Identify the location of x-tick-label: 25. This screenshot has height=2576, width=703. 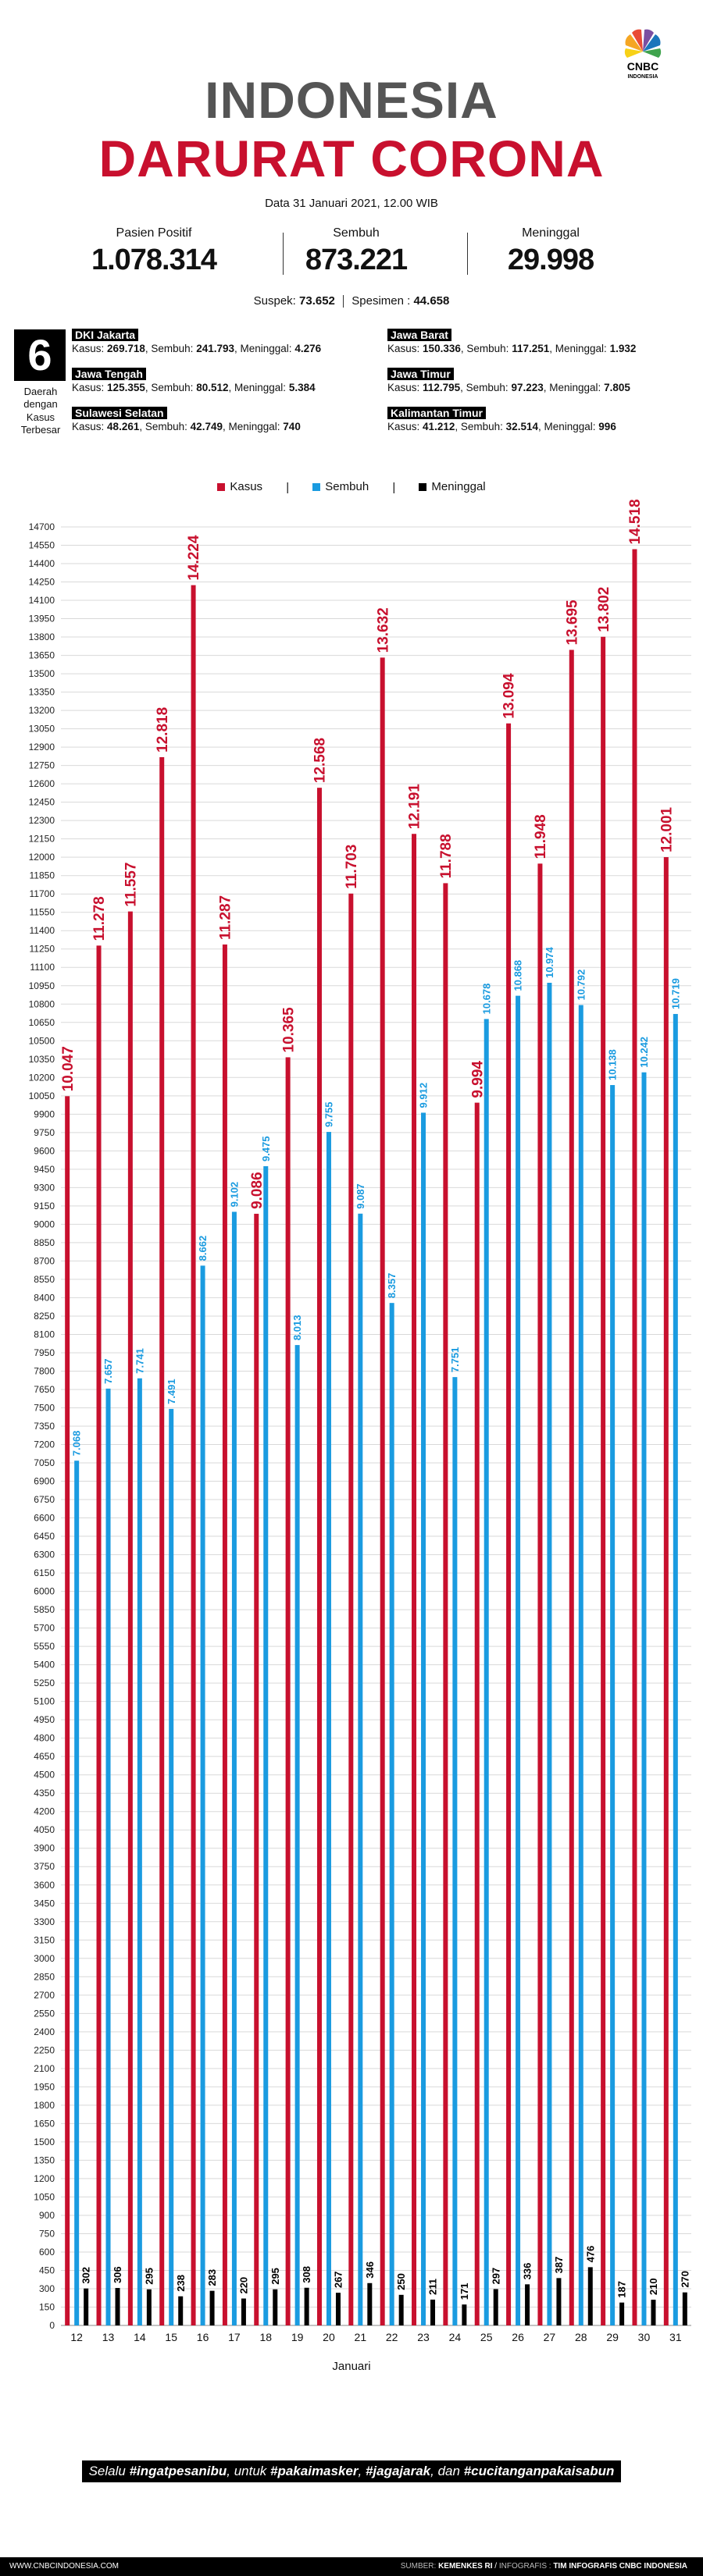
(486, 2337).